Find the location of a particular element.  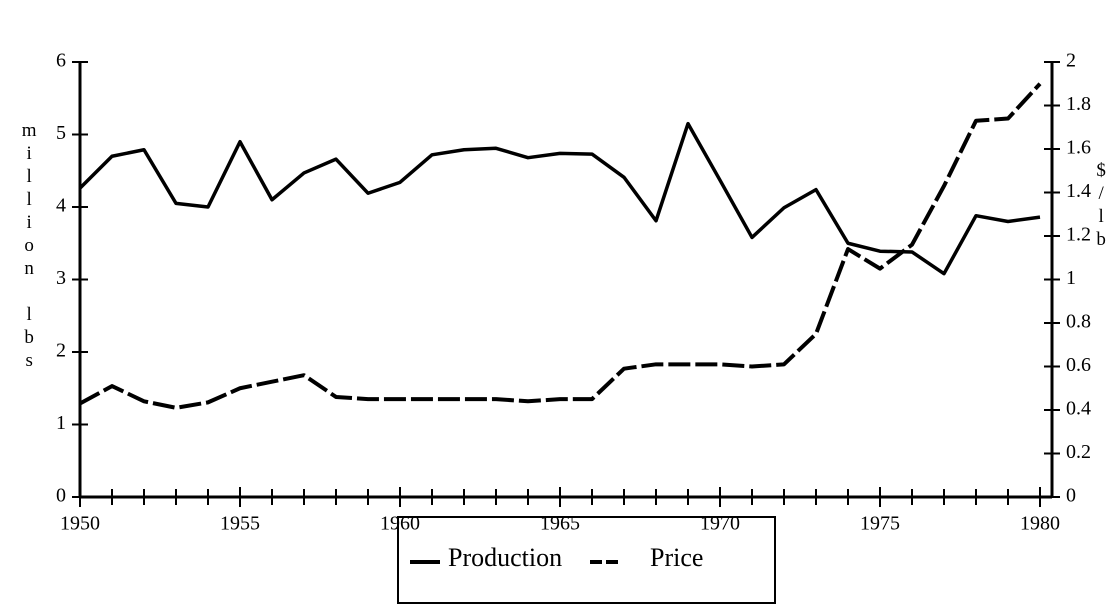

y2-tick-label: 1.8 is located at coordinates (1078, 104).